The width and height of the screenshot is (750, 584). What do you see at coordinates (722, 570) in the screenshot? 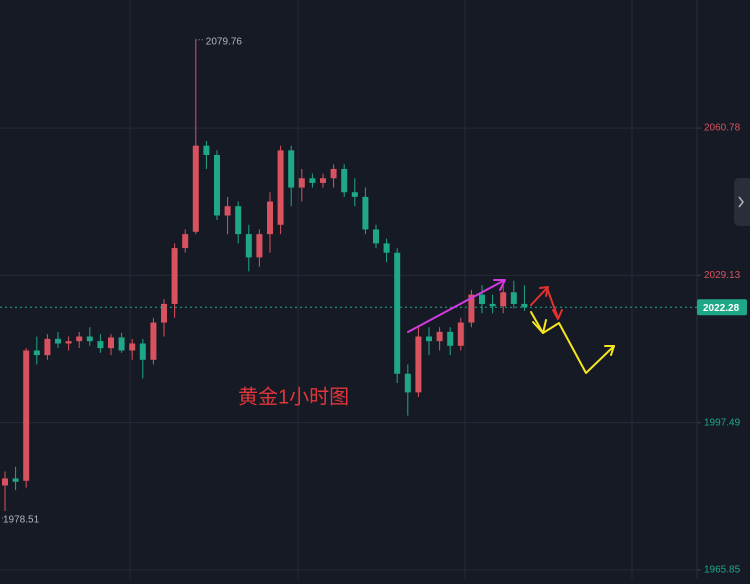
I see `y-tick-label: 1965.85` at bounding box center [722, 570].